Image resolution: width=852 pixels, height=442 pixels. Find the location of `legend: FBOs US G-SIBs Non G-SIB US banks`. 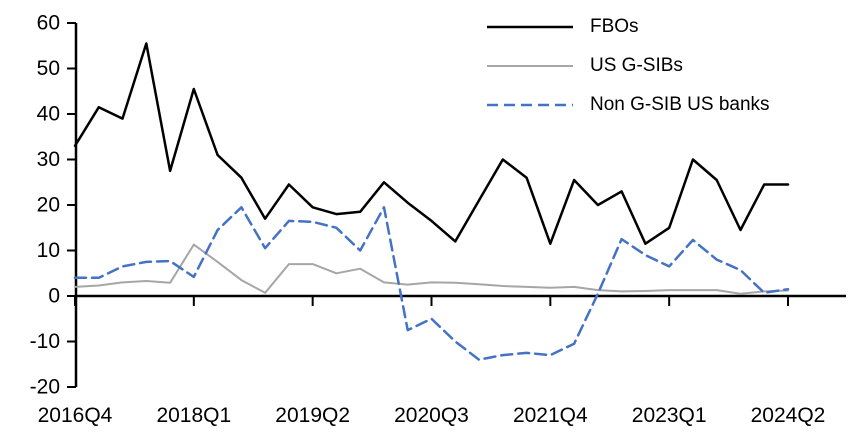

legend: FBOs US G-SIBs Non G-SIB US banks is located at coordinates (628, 65).